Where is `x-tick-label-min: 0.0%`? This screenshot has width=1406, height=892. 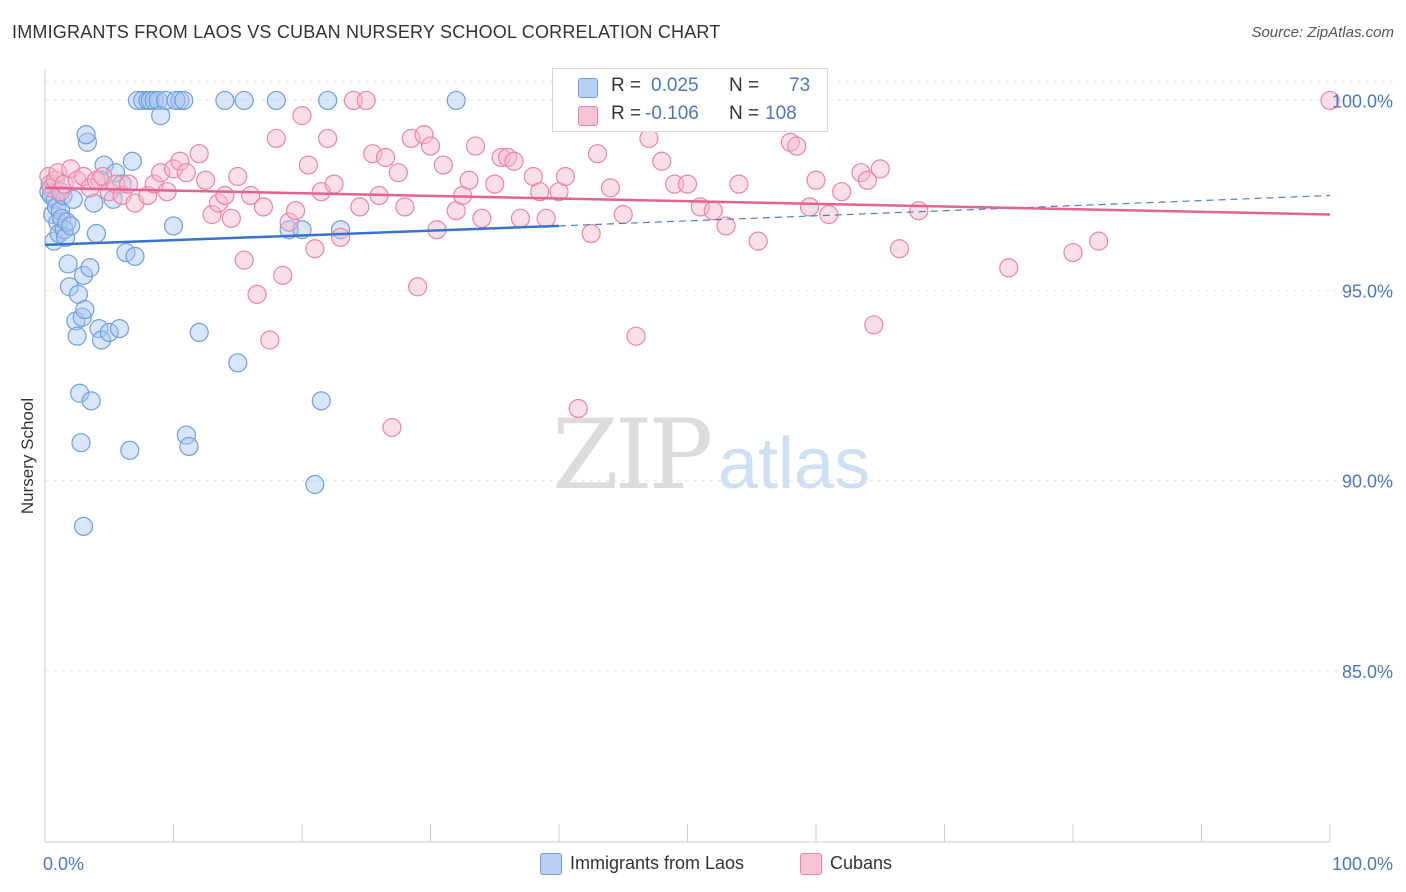 x-tick-label-min: 0.0% is located at coordinates (63, 864).